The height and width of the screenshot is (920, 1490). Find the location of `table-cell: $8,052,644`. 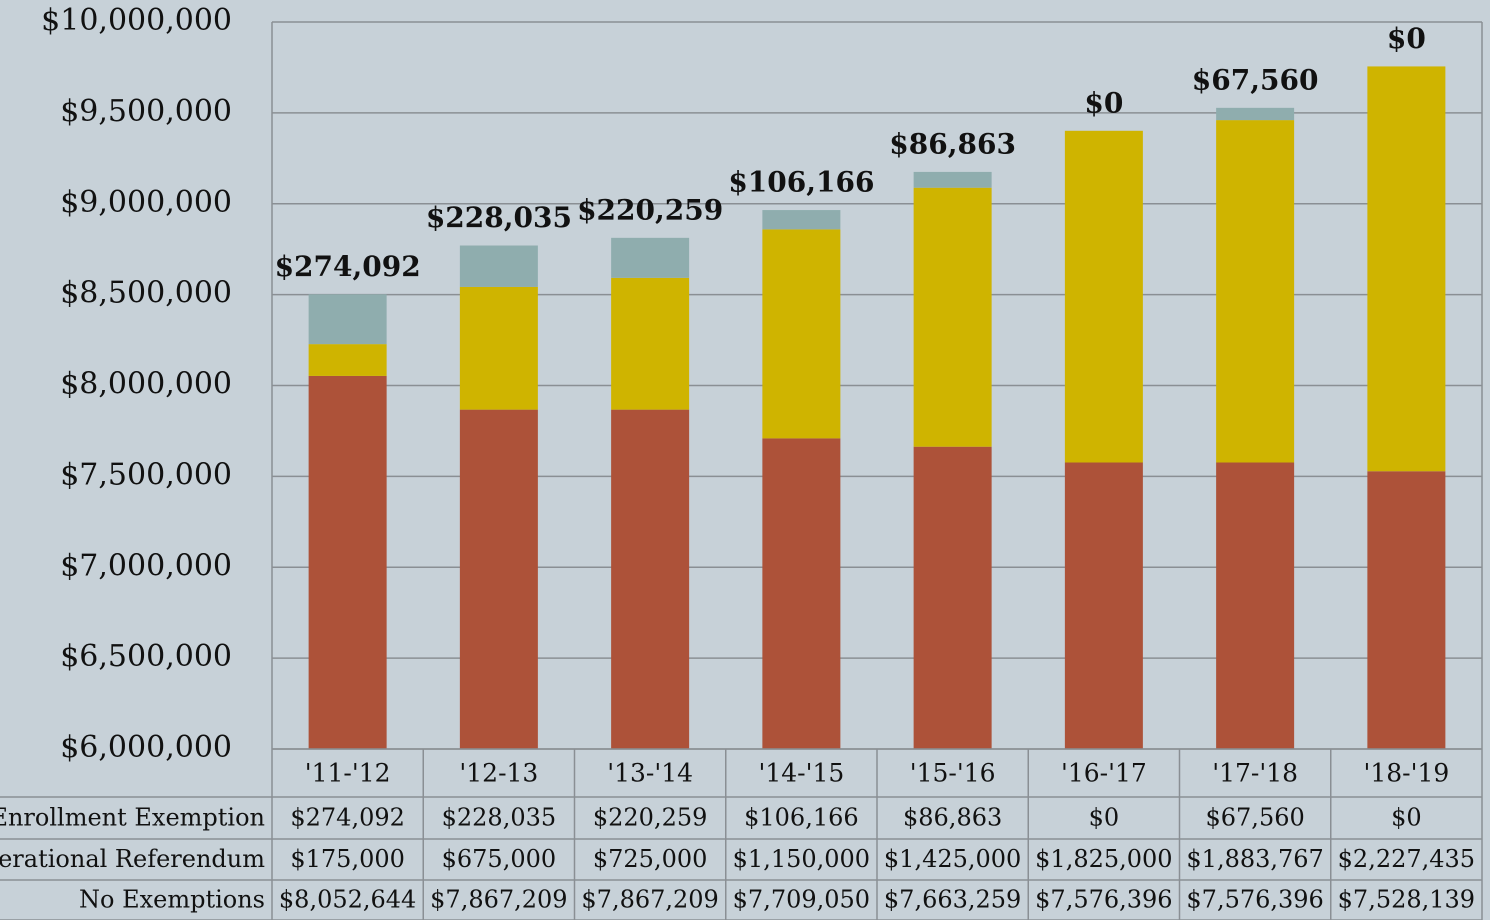

table-cell: $8,052,644 is located at coordinates (347, 900).